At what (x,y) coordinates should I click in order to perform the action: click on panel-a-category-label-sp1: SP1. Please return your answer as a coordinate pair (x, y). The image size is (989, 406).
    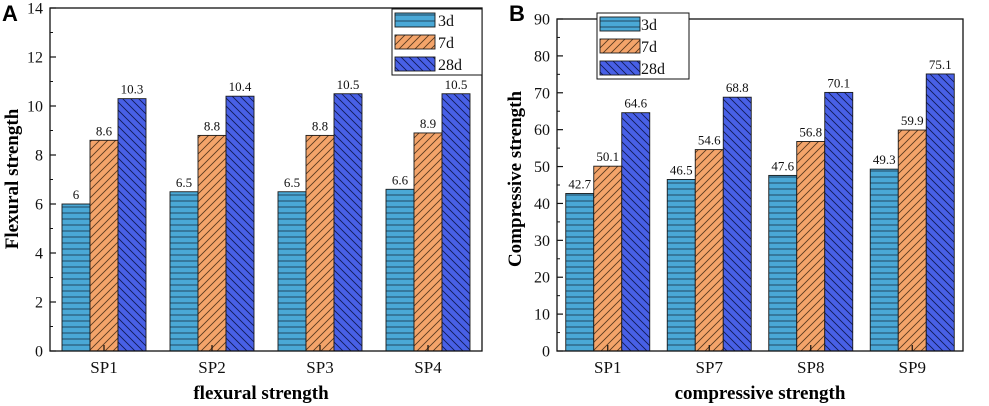
    Looking at the image, I should click on (103, 367).